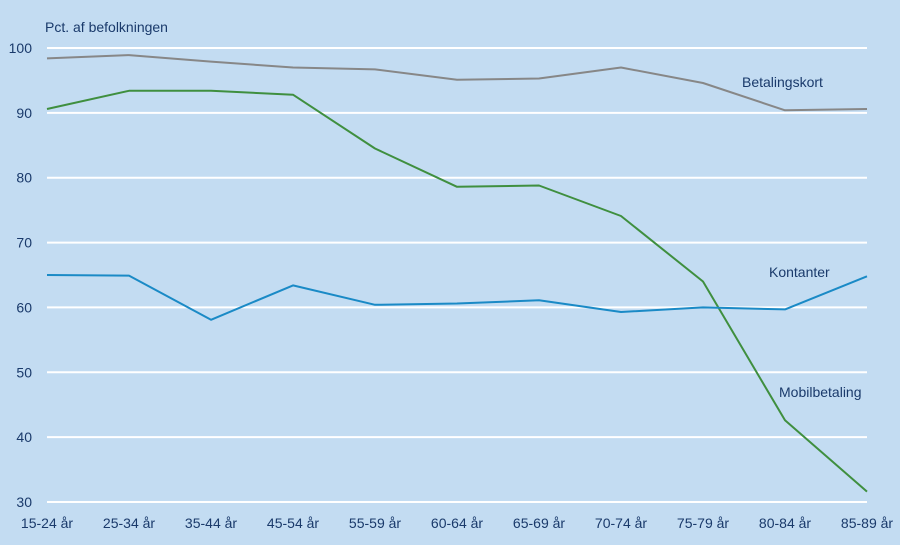  Describe the element at coordinates (782, 82) in the screenshot. I see `series-label-betalingskort: Betalingskort` at that location.